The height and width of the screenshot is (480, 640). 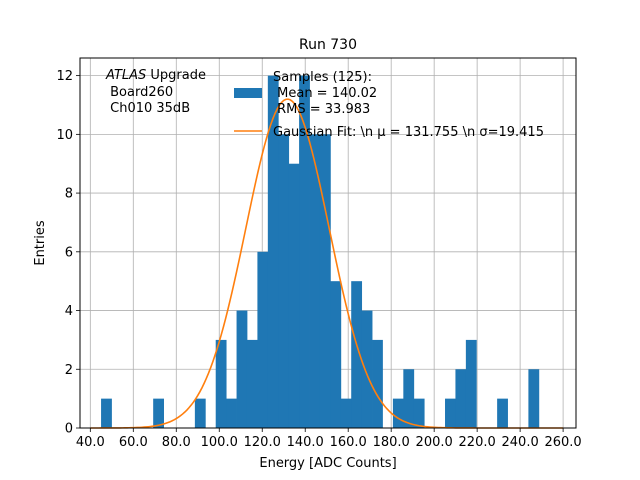 What do you see at coordinates (408, 132) in the screenshot?
I see `legend-fit-line: Gaussian Fit: \n μ = 131.755 \n σ=19.415` at bounding box center [408, 132].